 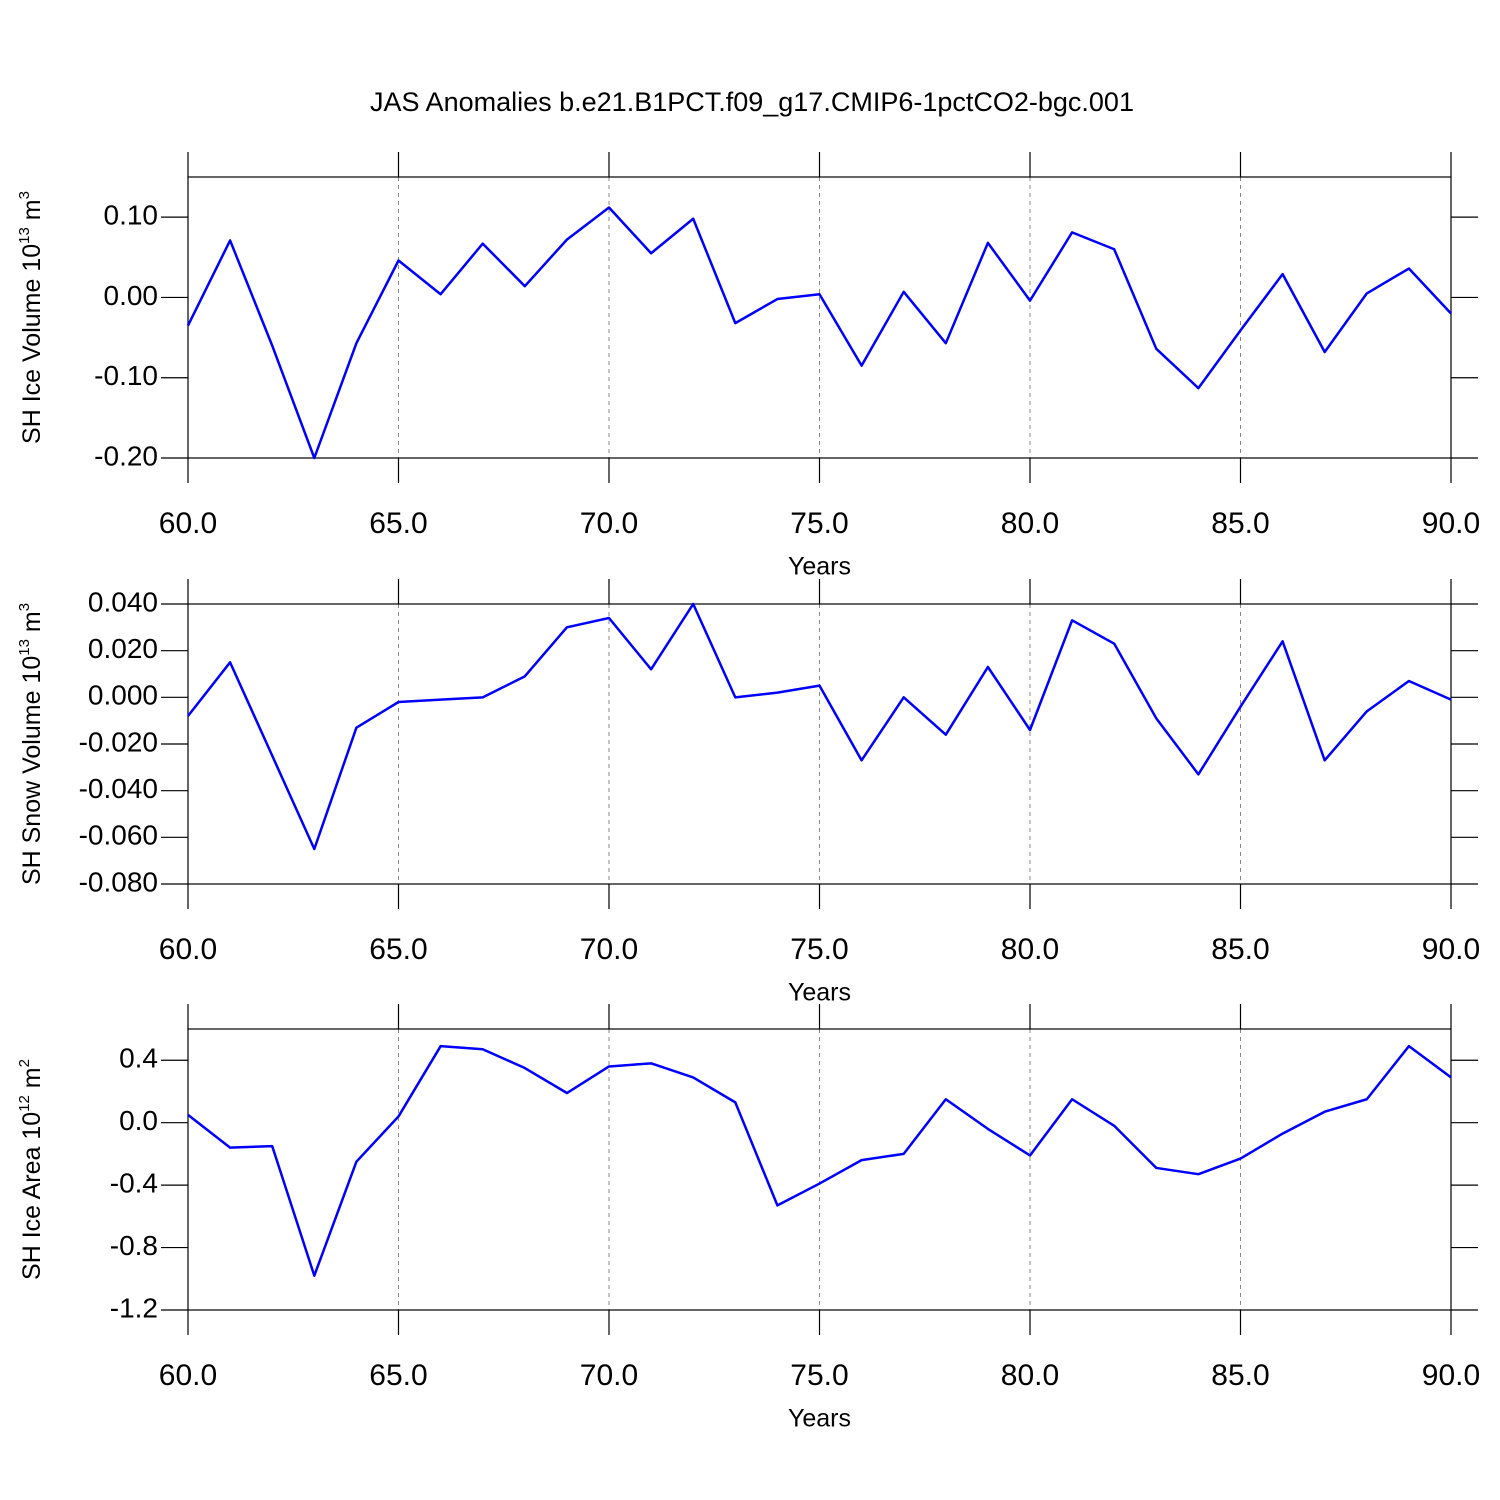 I want to click on y-tick-label: -0.080, so click(x=118, y=881).